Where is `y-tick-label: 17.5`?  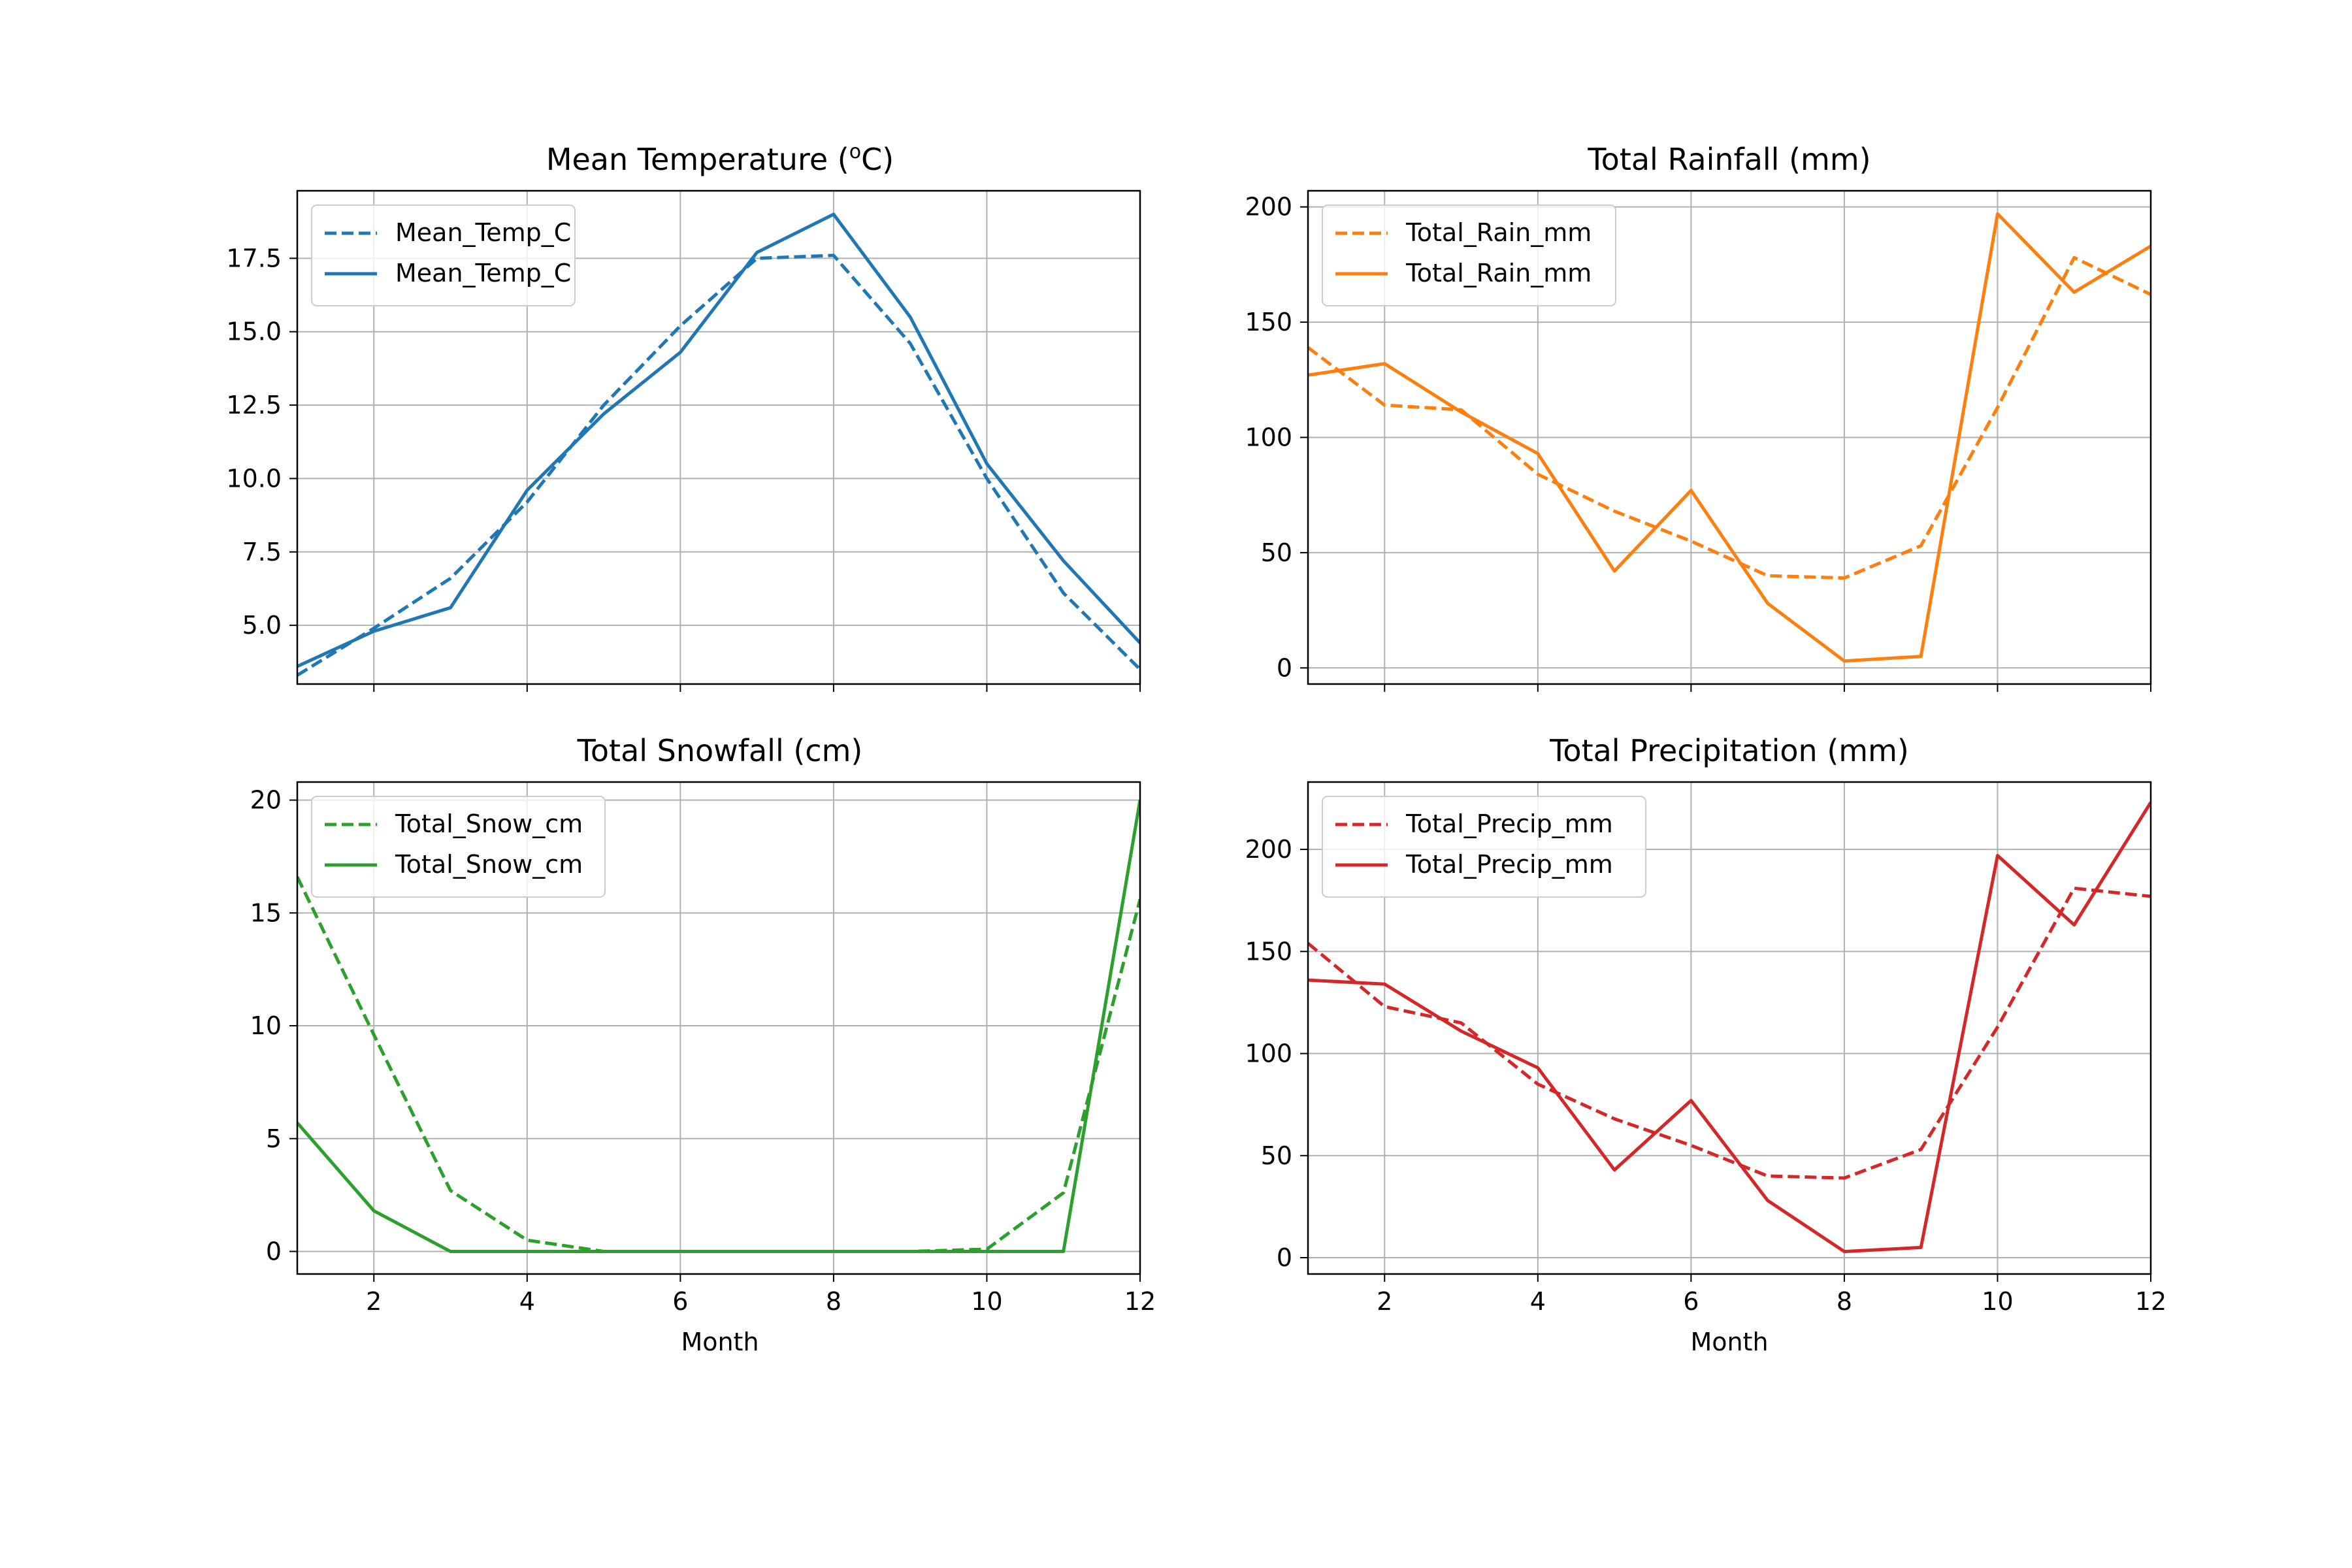 y-tick-label: 17.5 is located at coordinates (254, 258).